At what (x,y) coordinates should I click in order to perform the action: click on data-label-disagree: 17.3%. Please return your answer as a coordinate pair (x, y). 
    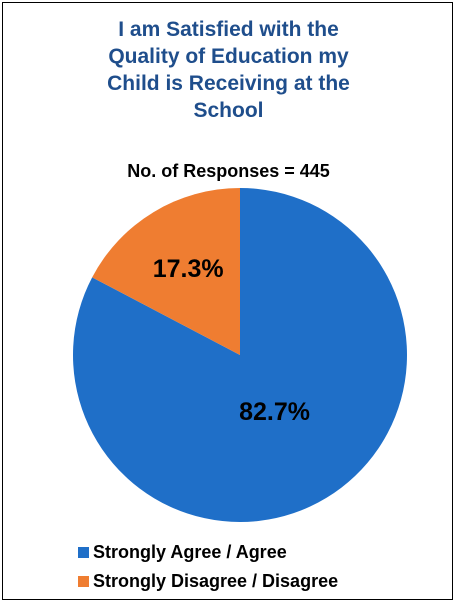
    Looking at the image, I should click on (188, 269).